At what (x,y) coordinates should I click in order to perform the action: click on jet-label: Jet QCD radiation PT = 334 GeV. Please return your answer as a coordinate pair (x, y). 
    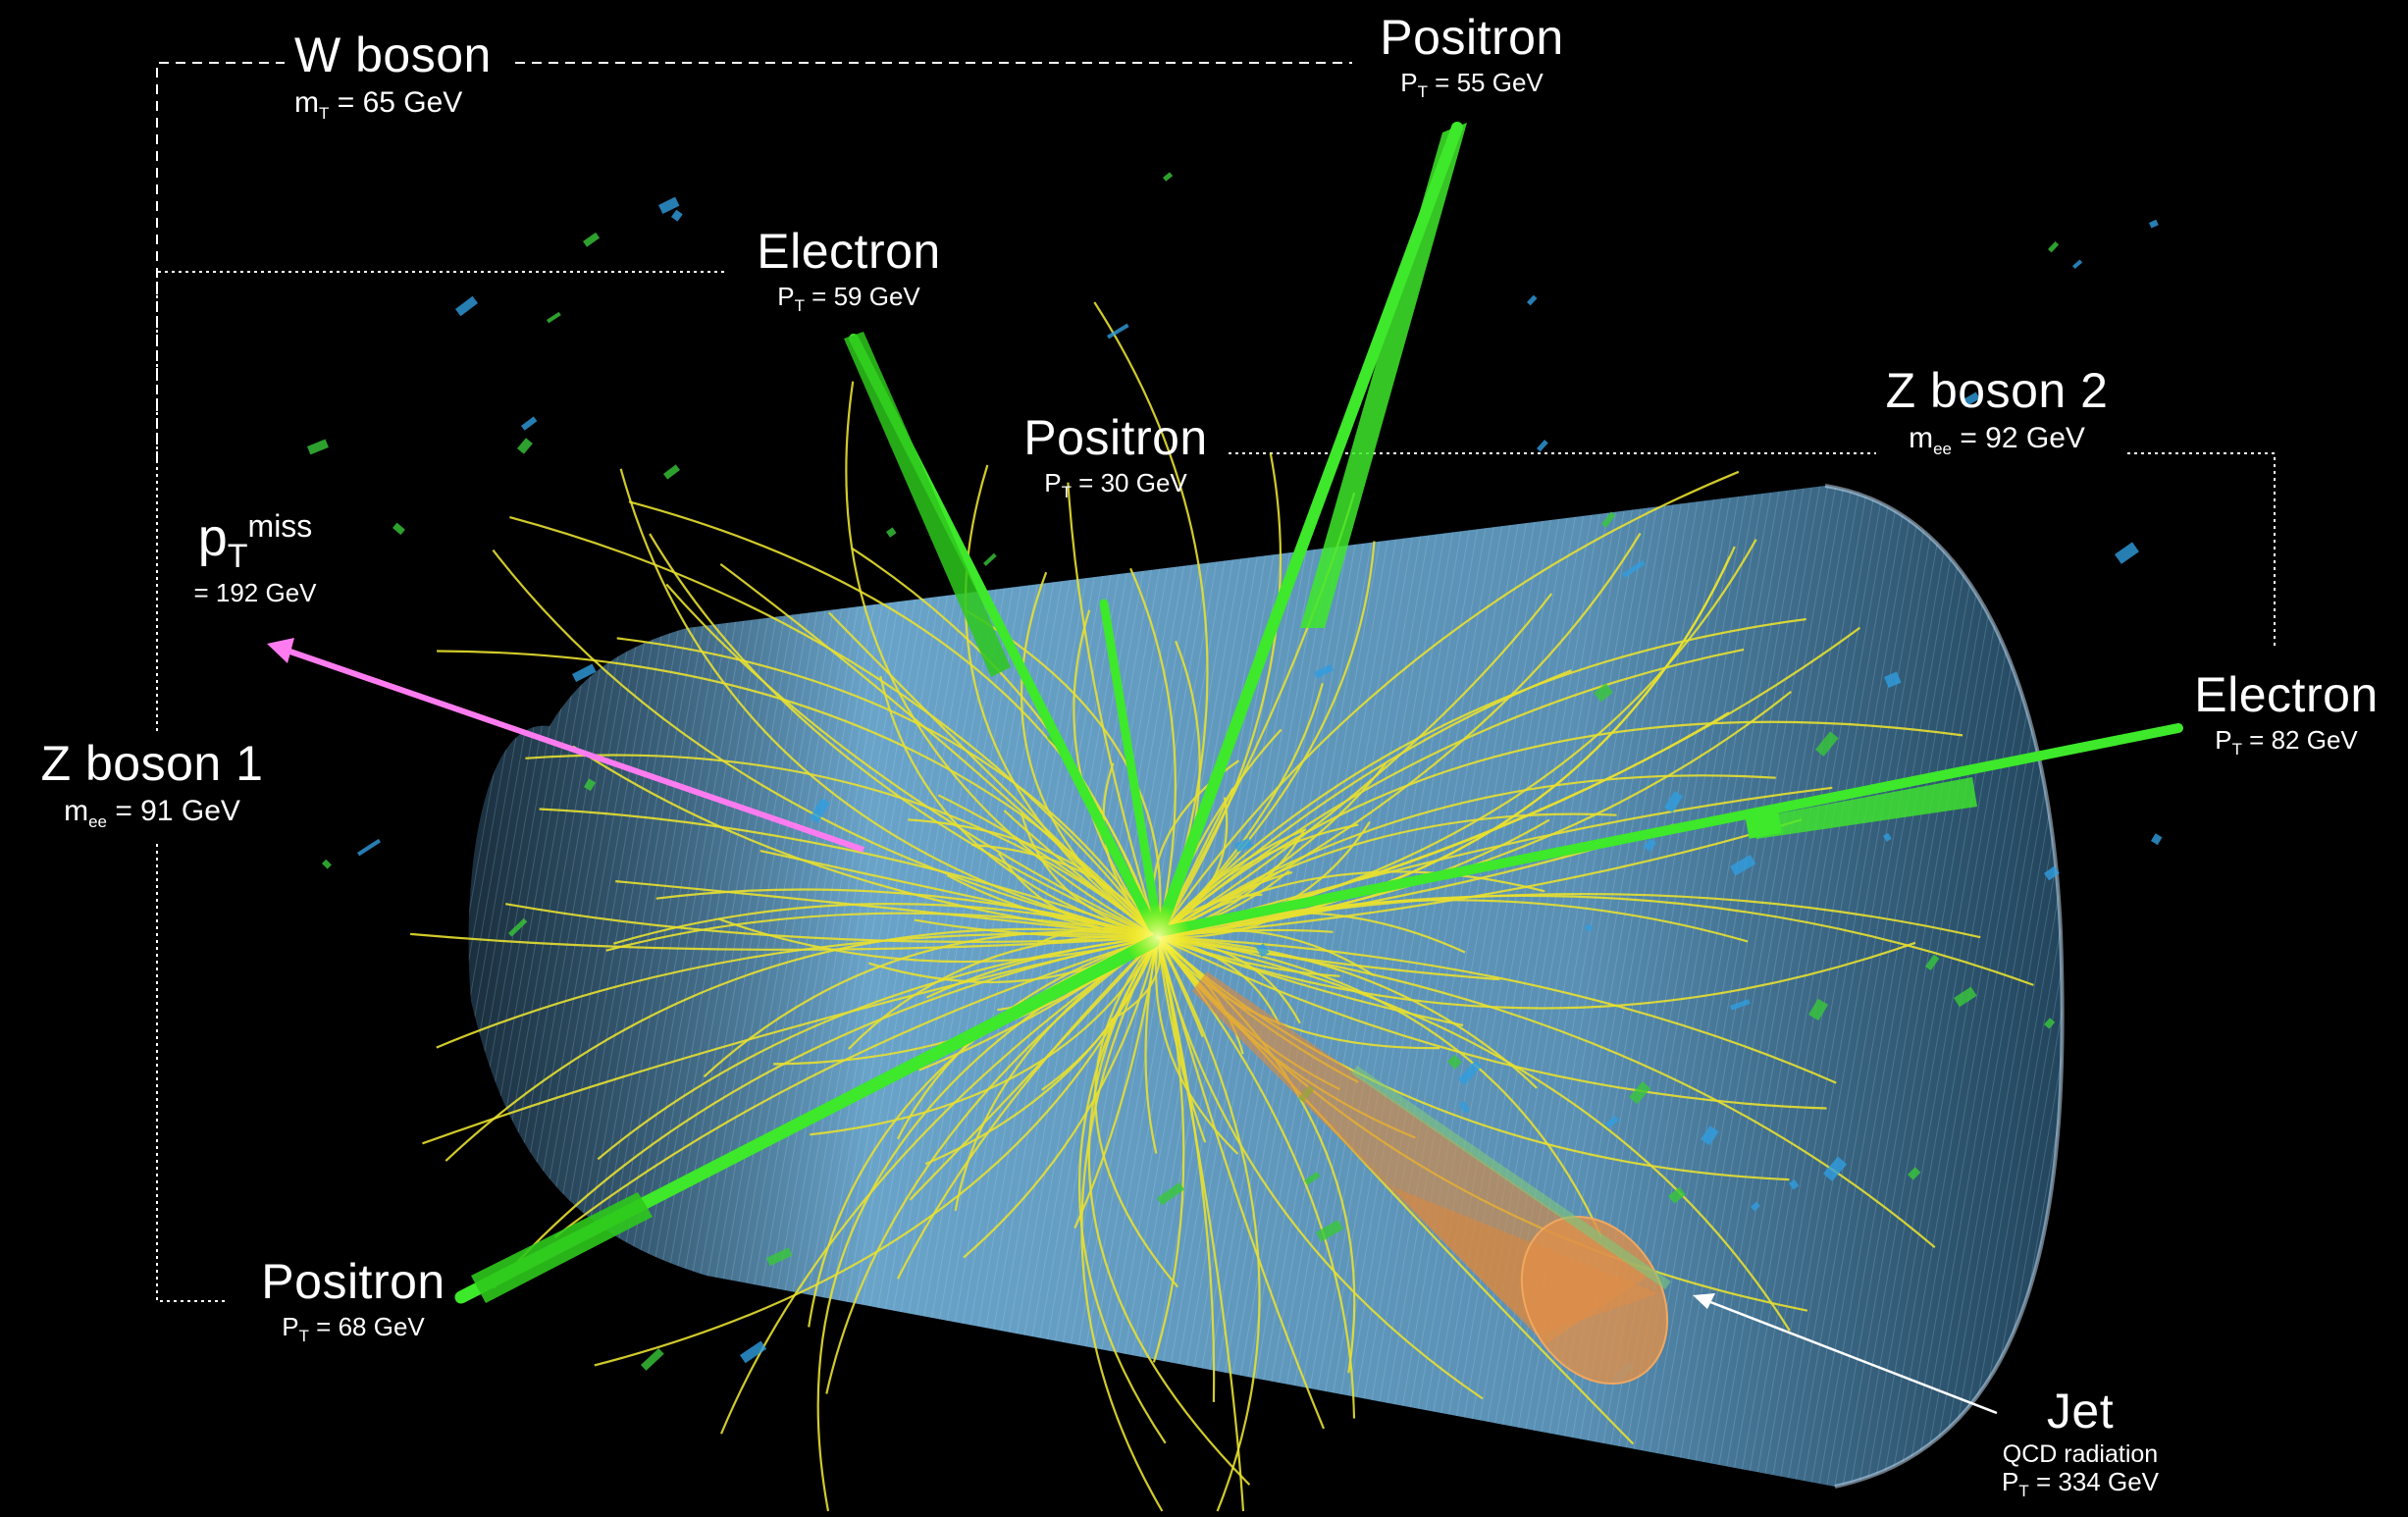
    Looking at the image, I should click on (2080, 1443).